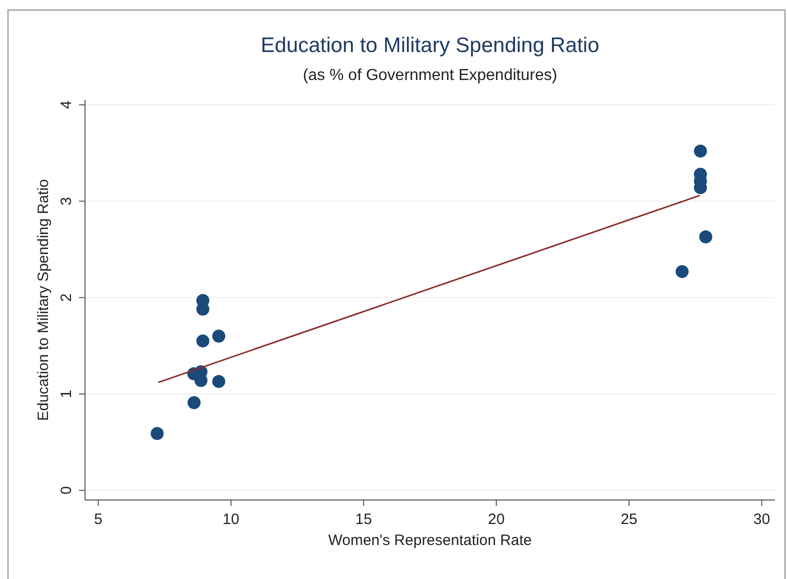  What do you see at coordinates (496, 519) in the screenshot?
I see `x-tick-label: 20` at bounding box center [496, 519].